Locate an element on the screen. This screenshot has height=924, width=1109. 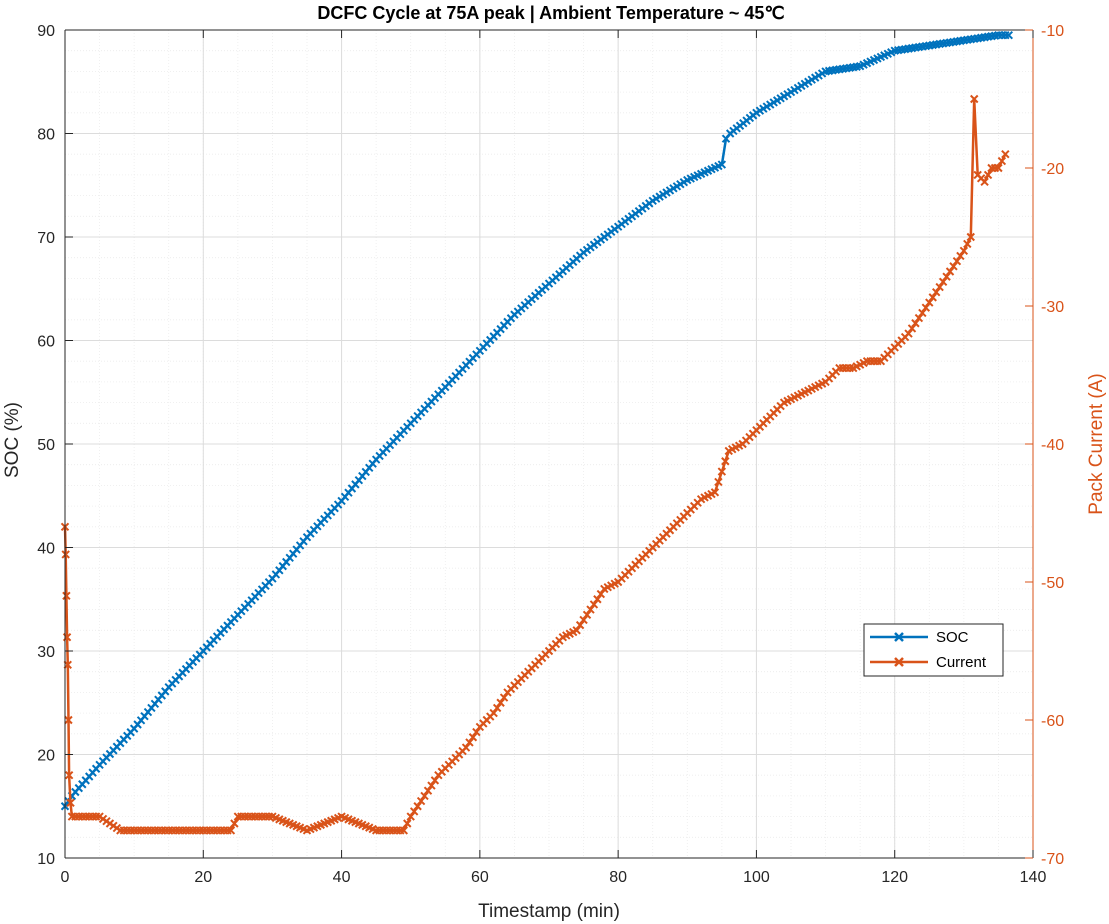
x-axis-title: Timestamp (min) is located at coordinates (549, 911).